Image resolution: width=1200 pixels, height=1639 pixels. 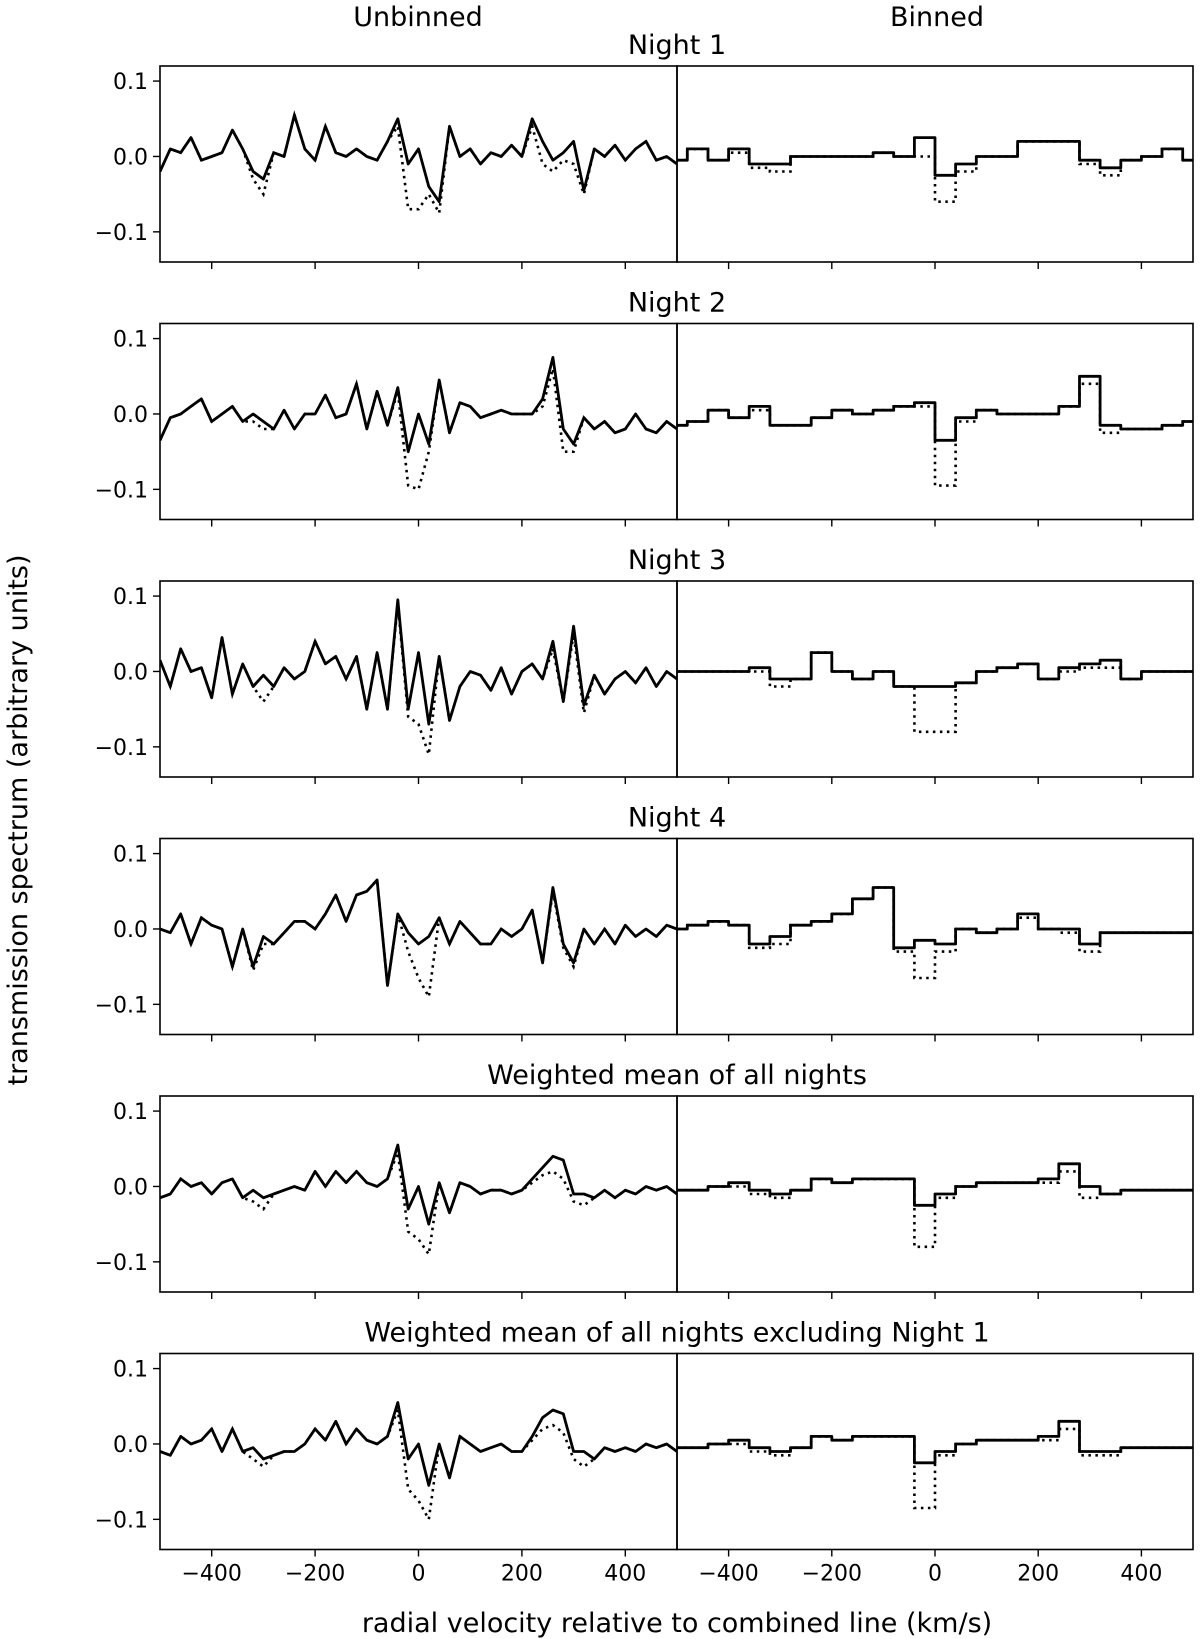 I want to click on panel-title: Weighted mean of all nights, so click(x=677, y=1075).